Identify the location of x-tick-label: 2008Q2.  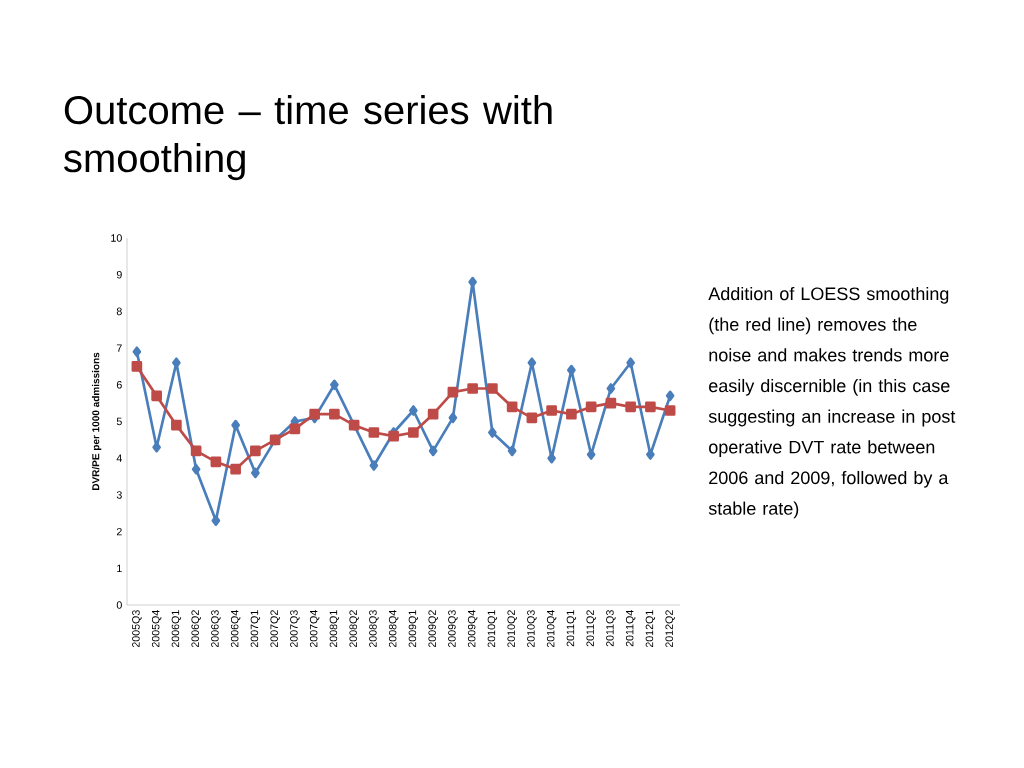
(354, 629).